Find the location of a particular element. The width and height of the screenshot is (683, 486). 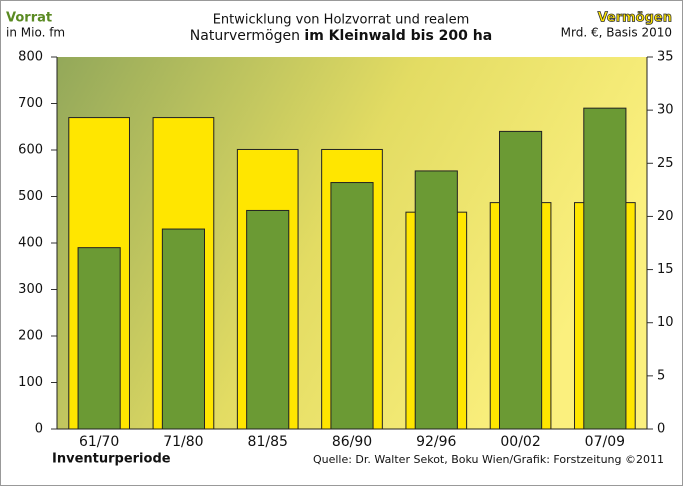

title-part: Naturvermögen is located at coordinates (245, 36).